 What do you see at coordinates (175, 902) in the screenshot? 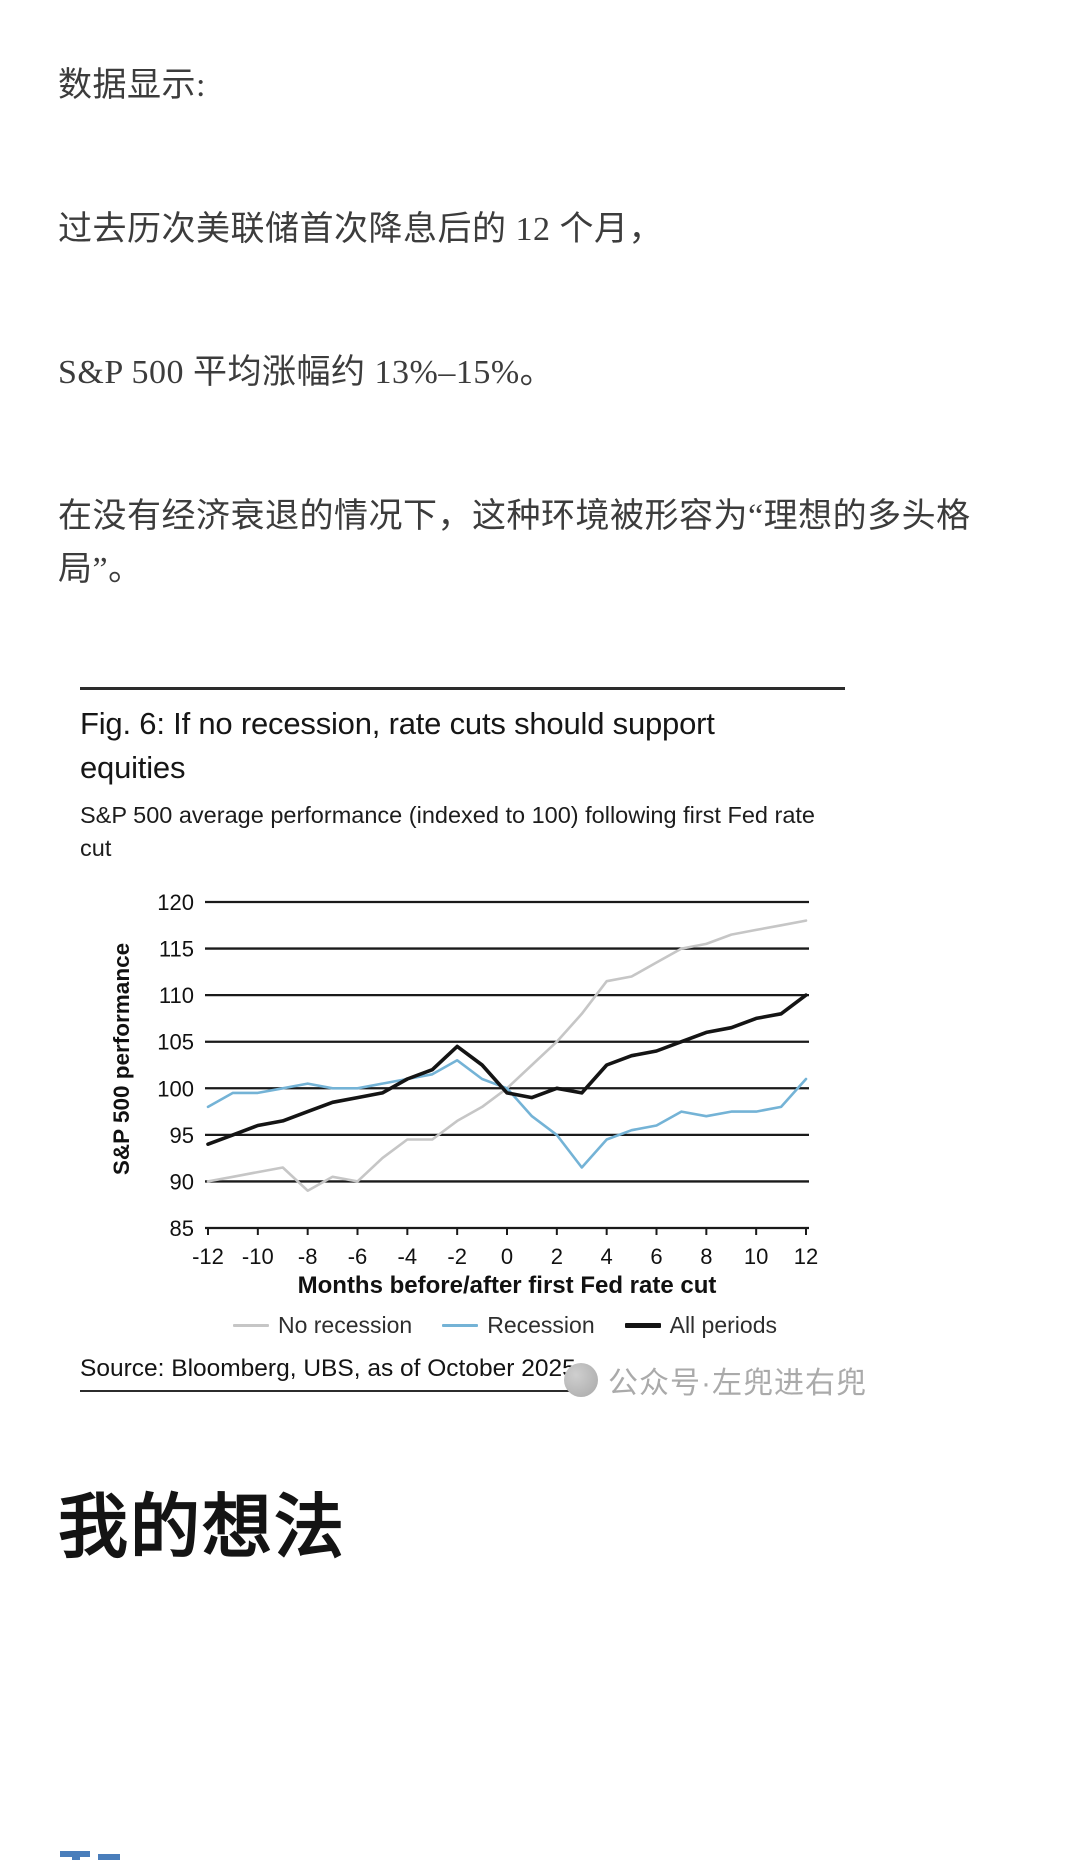
I see `svg-text: 120` at bounding box center [175, 902].